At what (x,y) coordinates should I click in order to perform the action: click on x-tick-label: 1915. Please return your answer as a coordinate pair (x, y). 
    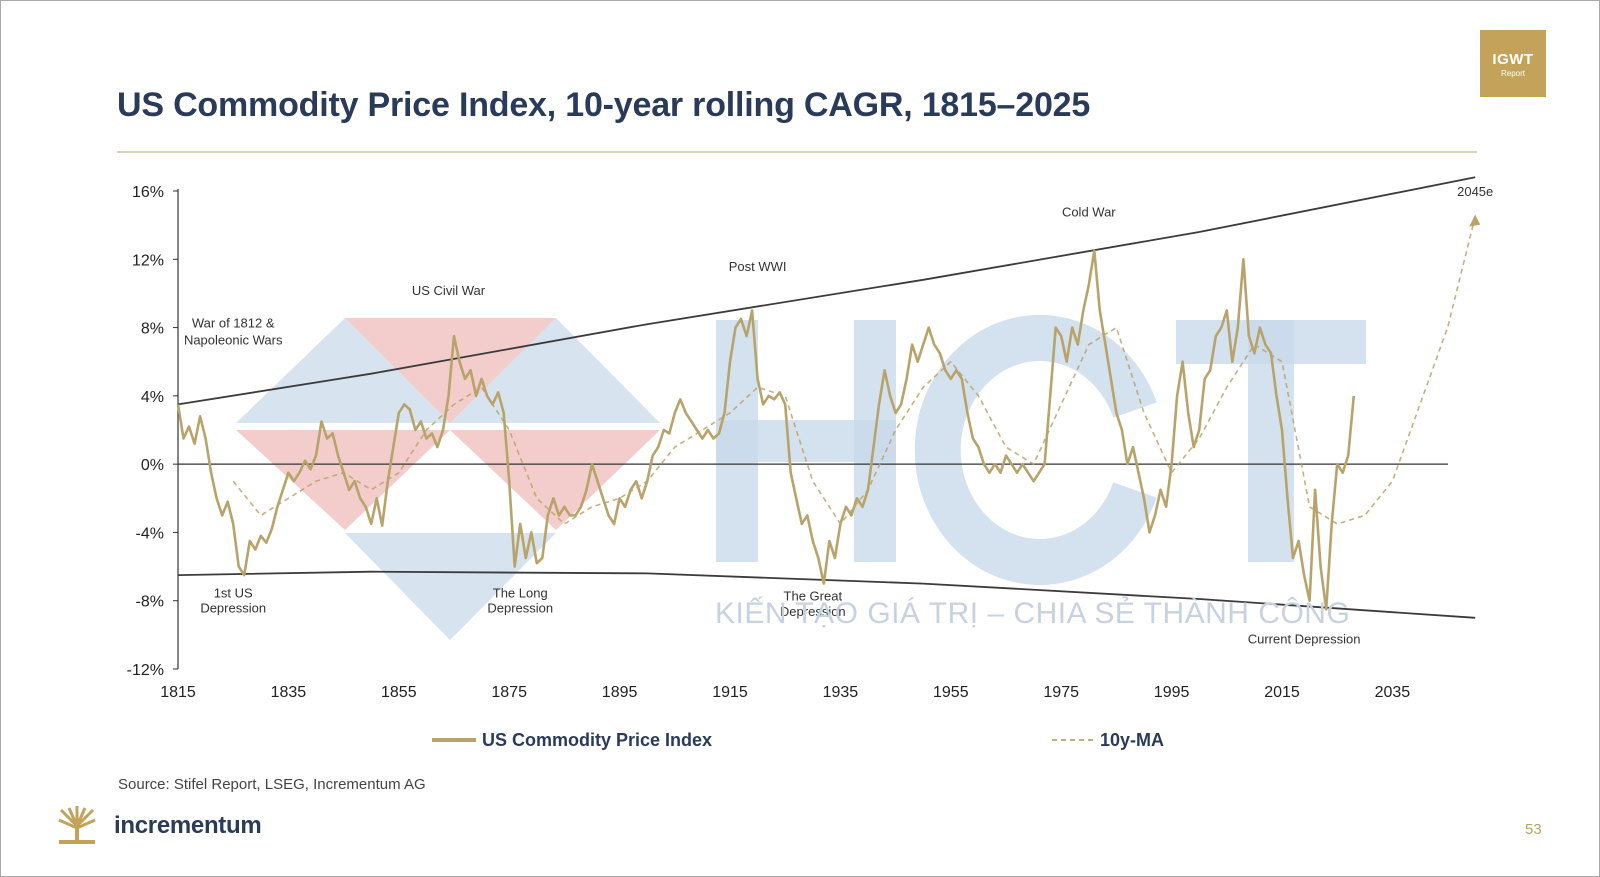
    Looking at the image, I should click on (730, 692).